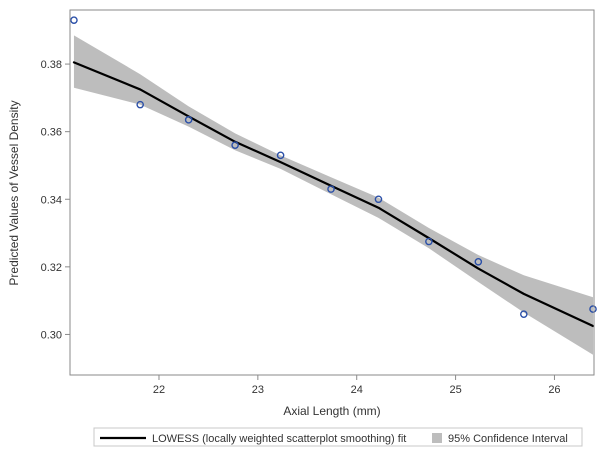  I want to click on legend-ci-swatch, so click(437, 438).